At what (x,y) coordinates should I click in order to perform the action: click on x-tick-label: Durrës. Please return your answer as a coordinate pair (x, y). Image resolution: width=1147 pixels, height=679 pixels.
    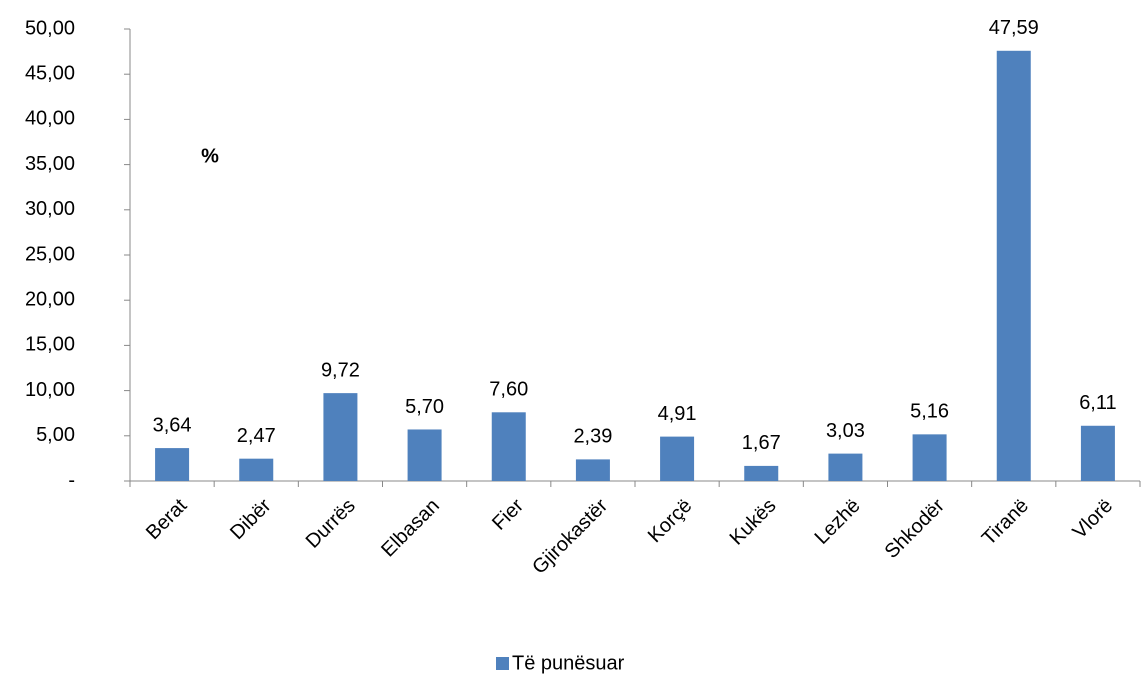
    Looking at the image, I should click on (331, 524).